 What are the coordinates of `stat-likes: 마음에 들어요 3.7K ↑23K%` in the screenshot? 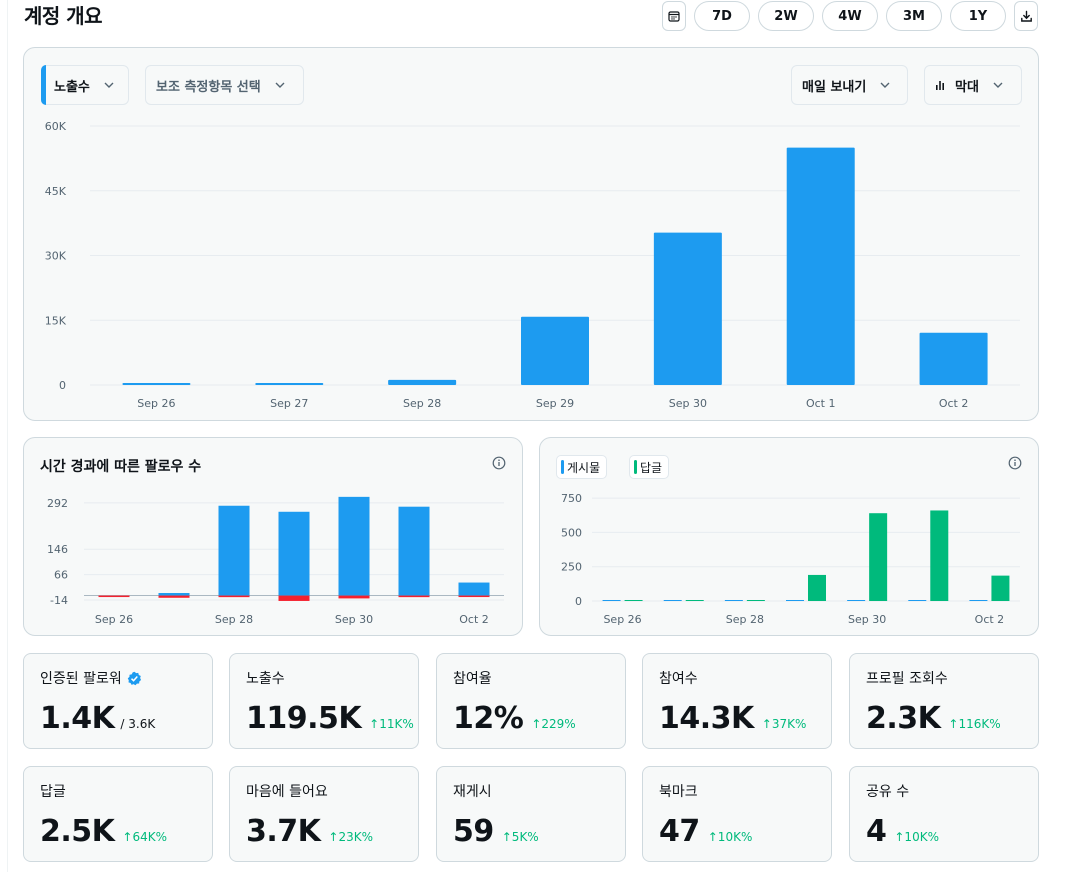 It's located at (324, 814).